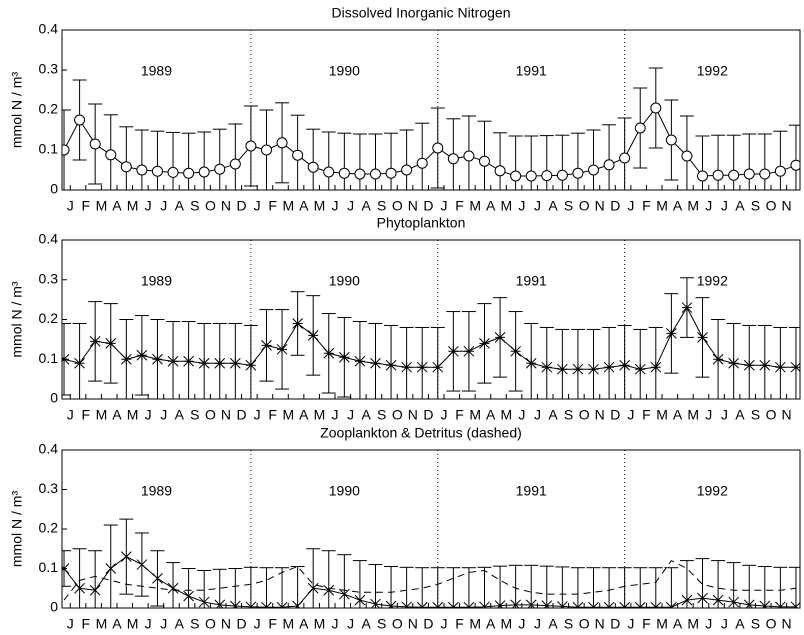 The image size is (804, 635). I want to click on y-axis-label: mmol N / m³, so click(17, 110).